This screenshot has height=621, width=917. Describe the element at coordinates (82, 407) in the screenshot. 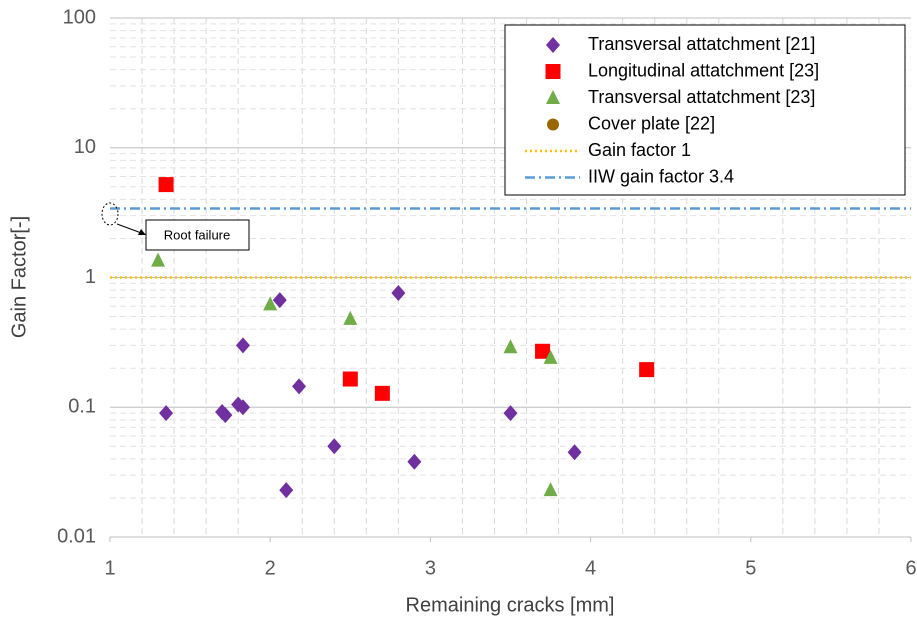

I see `y-tick-label: 0.1` at that location.